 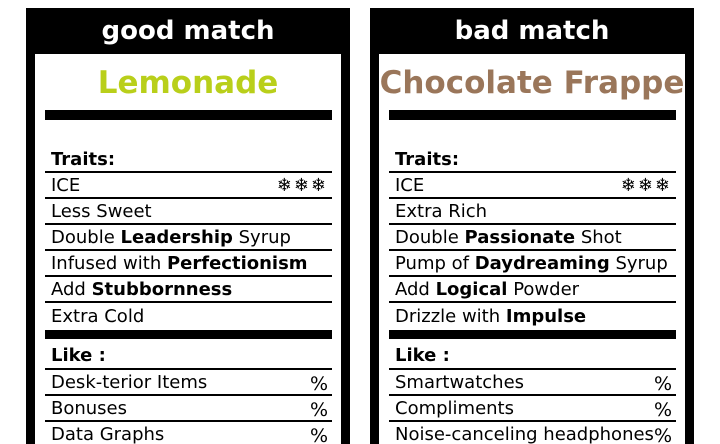 I want to click on trait-row: Double Passionate Shot, so click(x=532, y=238).